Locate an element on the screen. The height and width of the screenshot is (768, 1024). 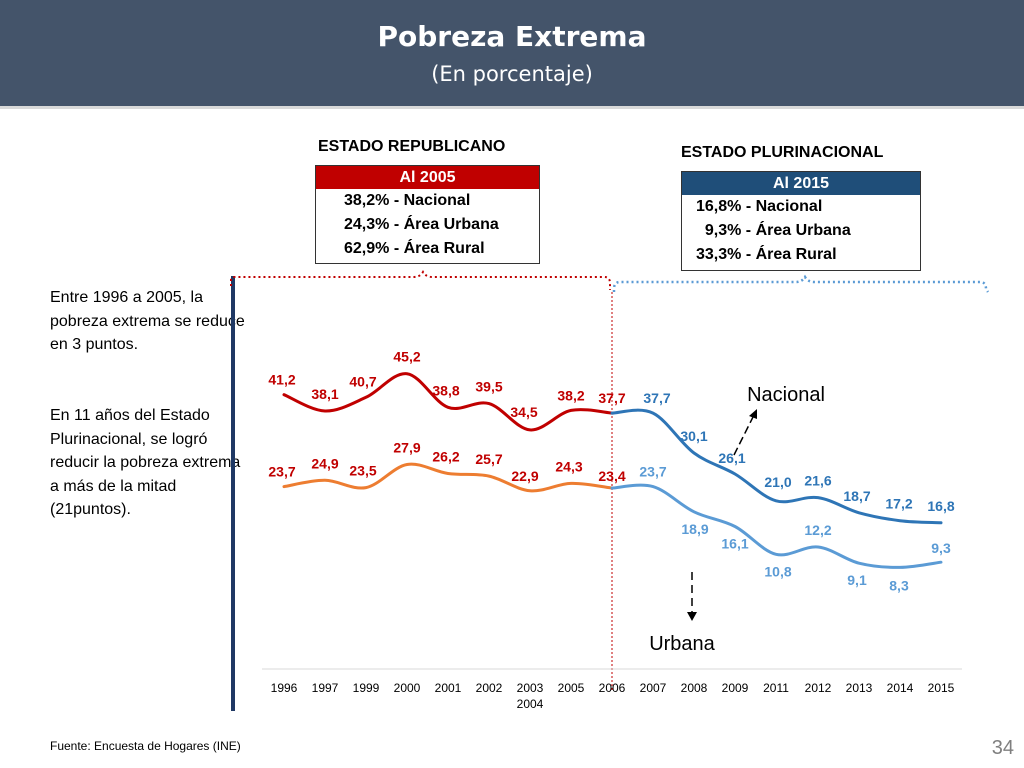
x-tick-label: 1999 is located at coordinates (366, 688).